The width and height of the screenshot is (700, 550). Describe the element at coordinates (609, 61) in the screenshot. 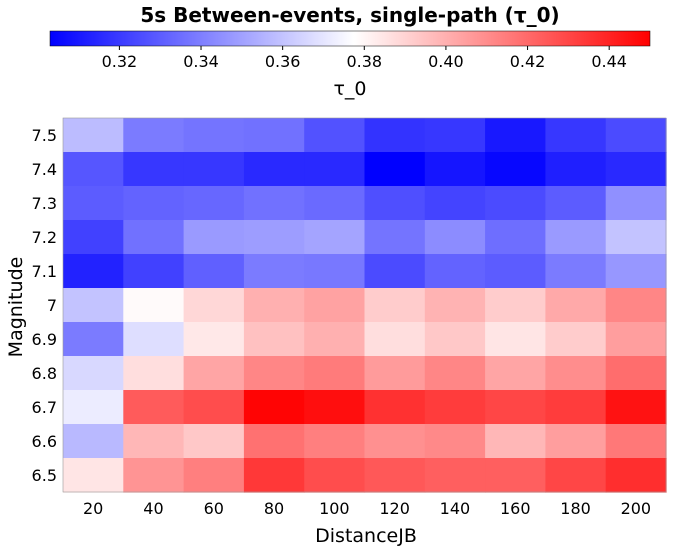

I see `colorbar-tick-label: 0.44` at that location.